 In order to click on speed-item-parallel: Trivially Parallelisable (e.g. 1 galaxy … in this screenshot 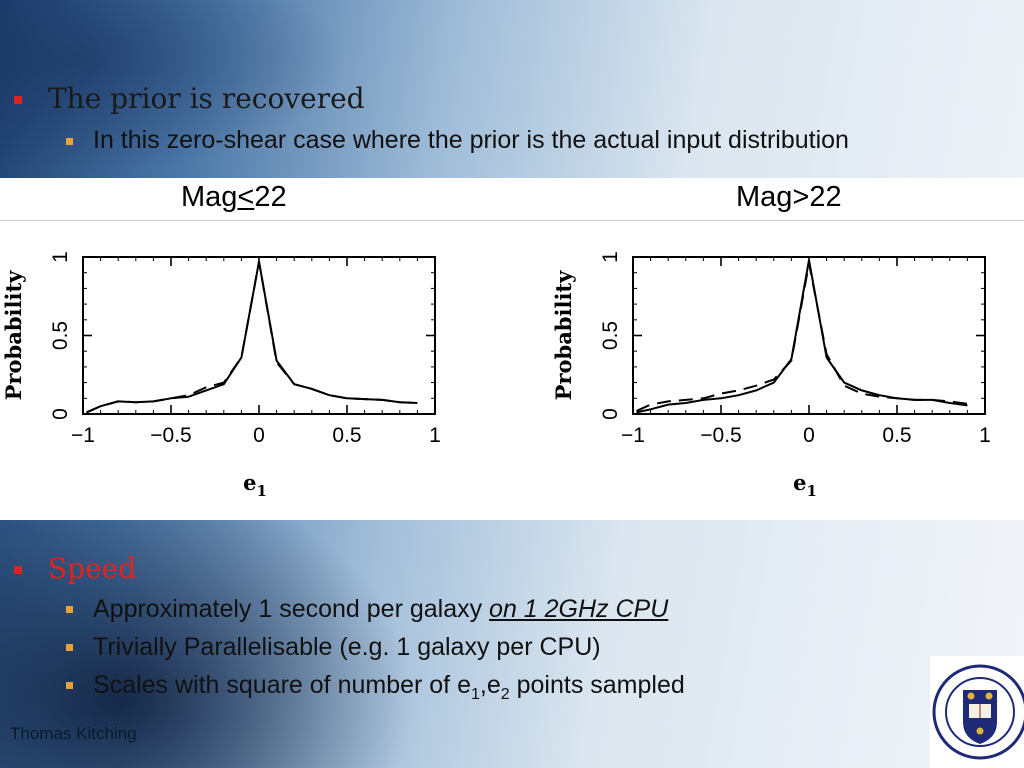, I will do `click(347, 647)`.